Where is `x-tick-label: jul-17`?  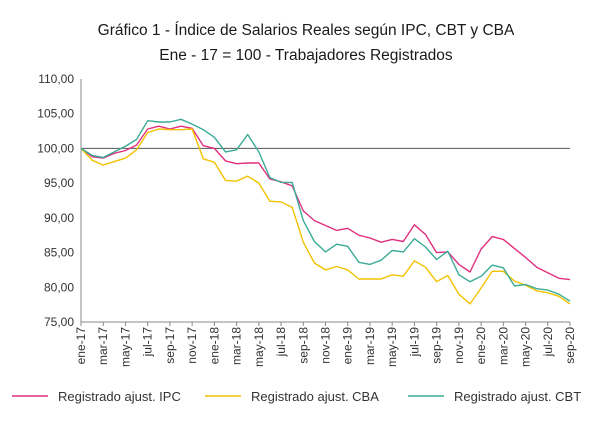 x-tick-label: jul-17 is located at coordinates (148, 342).